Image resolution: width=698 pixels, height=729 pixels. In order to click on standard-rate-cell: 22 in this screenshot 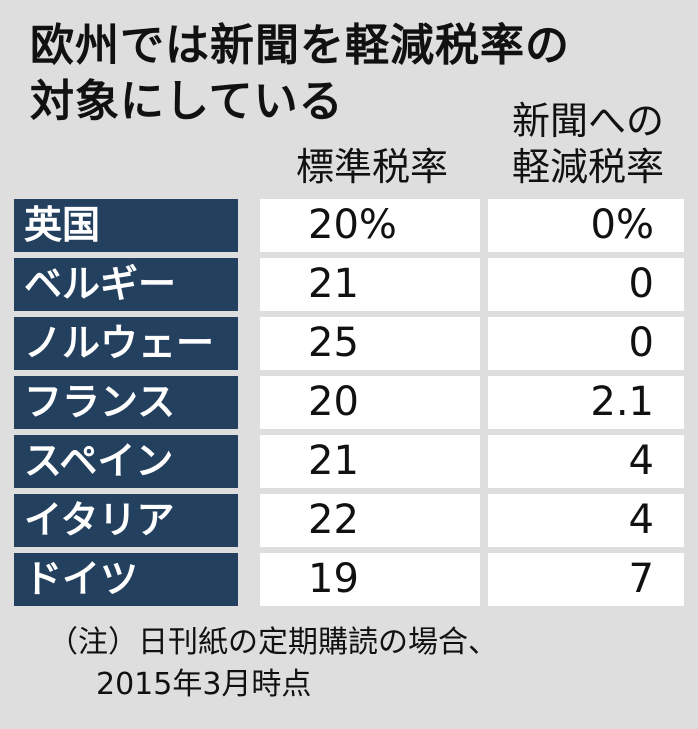, I will do `click(370, 520)`.